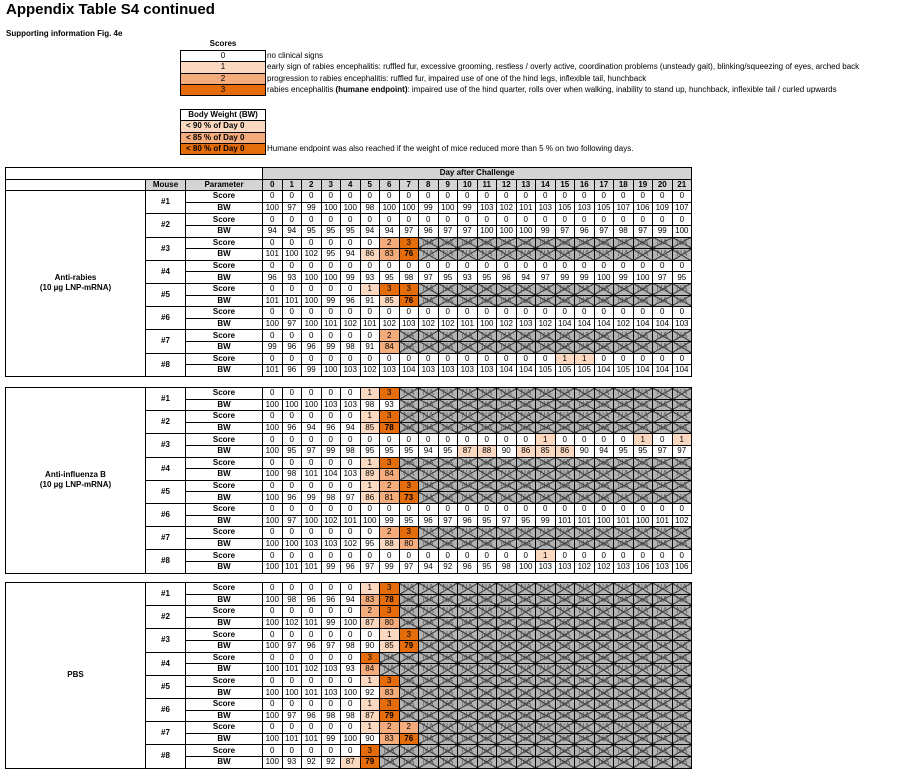 The width and height of the screenshot is (906, 775). Describe the element at coordinates (224, 416) in the screenshot. I see `score-label: Score` at that location.